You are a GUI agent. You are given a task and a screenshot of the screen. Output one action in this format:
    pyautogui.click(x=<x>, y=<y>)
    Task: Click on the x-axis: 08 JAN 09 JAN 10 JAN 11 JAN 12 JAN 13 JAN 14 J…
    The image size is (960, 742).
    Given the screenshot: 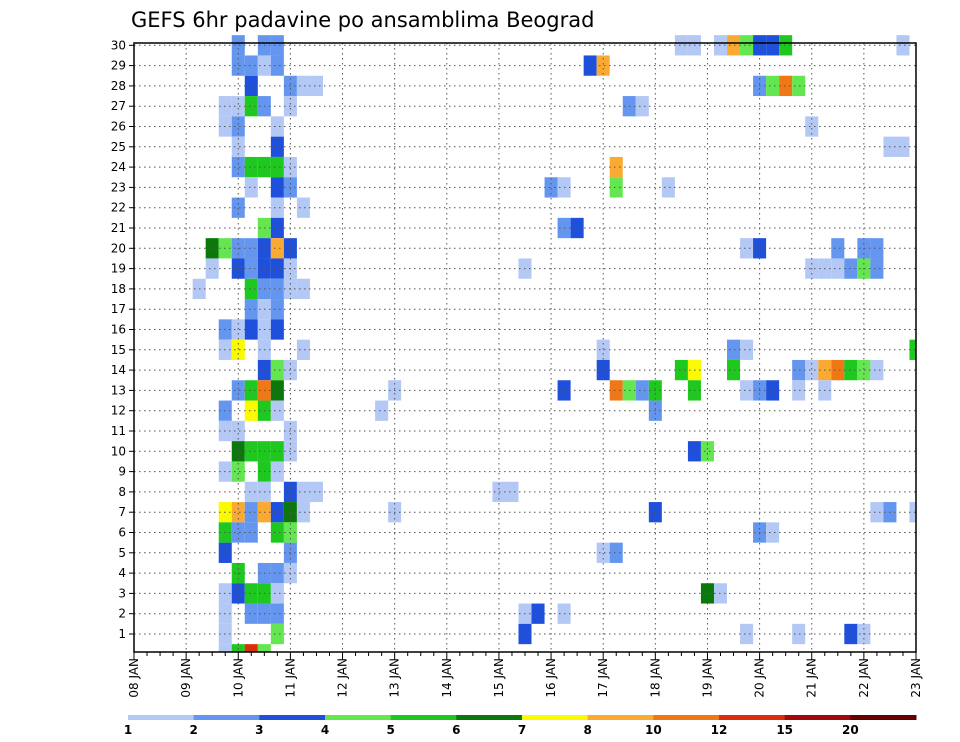 What is the action you would take?
    pyautogui.click(x=525, y=675)
    